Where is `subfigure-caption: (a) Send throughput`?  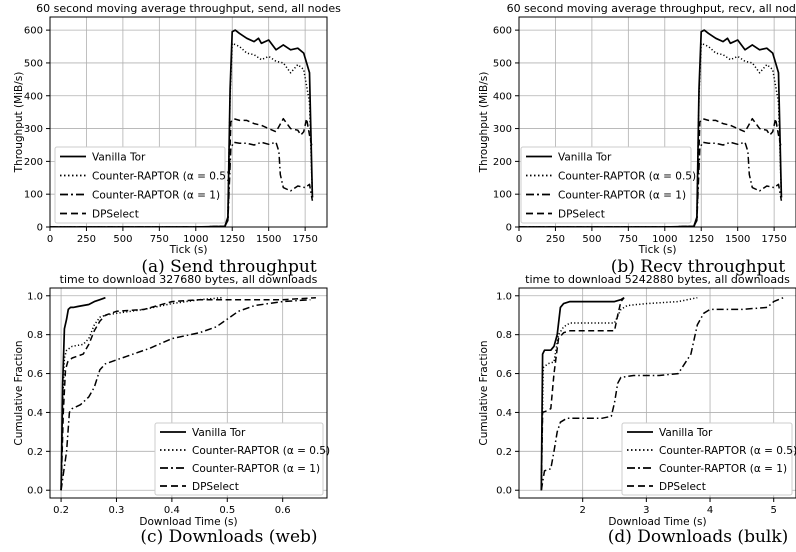 subfigure-caption: (a) Send throughput is located at coordinates (228, 267).